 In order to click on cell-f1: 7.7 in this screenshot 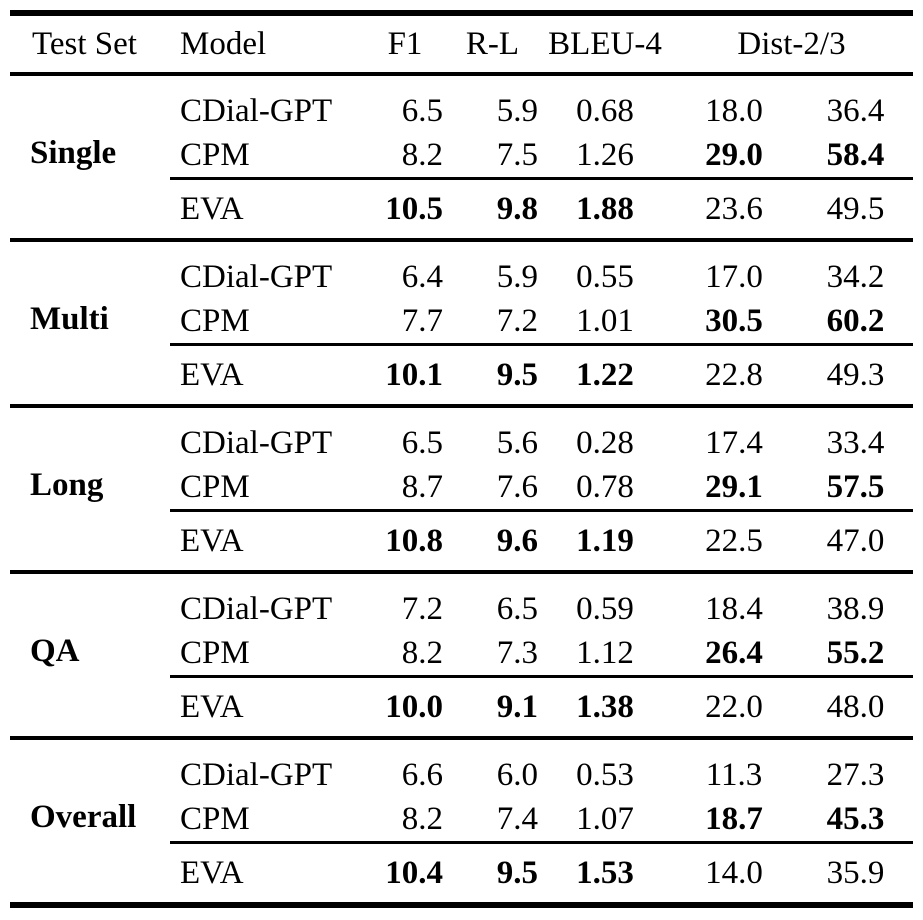, I will do `click(422, 320)`.